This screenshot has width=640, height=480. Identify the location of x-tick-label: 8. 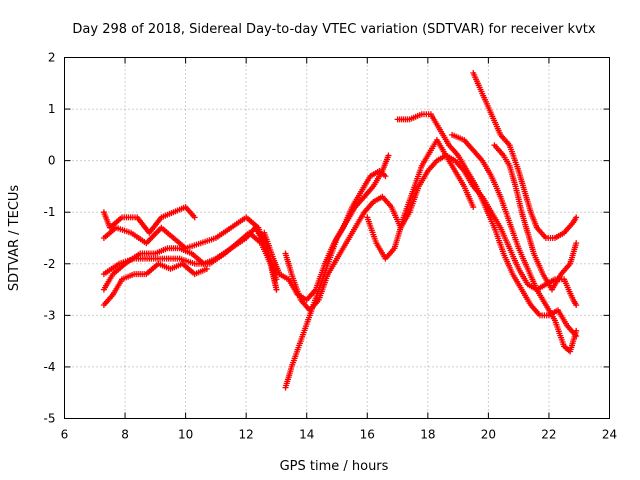
(125, 435).